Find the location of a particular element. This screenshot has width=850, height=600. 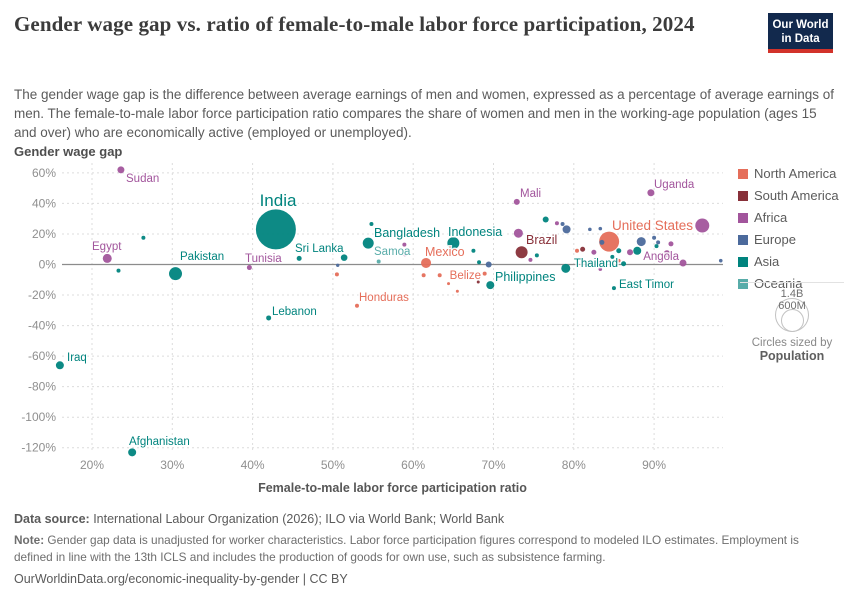

point-label-belize: Belize is located at coordinates (465, 276).